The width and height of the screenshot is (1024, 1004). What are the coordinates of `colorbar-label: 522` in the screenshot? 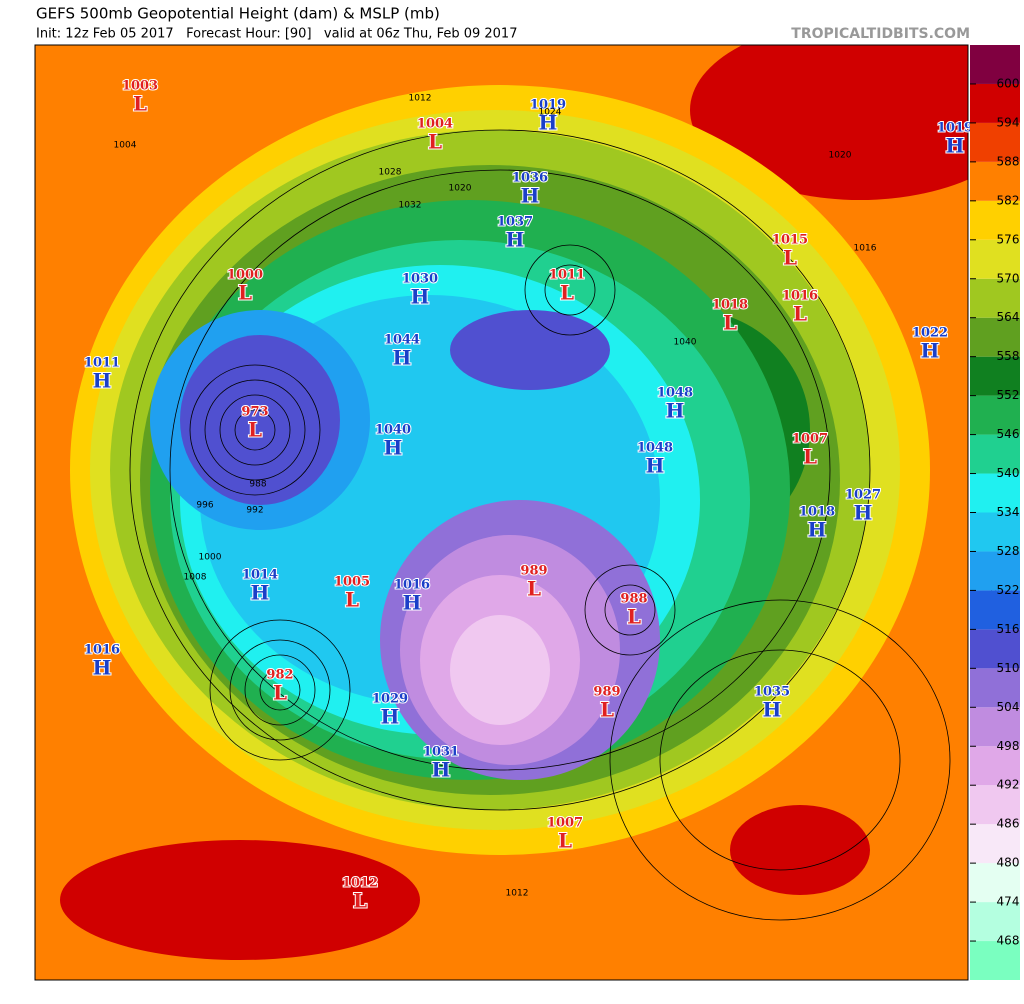 It's located at (1008, 590).